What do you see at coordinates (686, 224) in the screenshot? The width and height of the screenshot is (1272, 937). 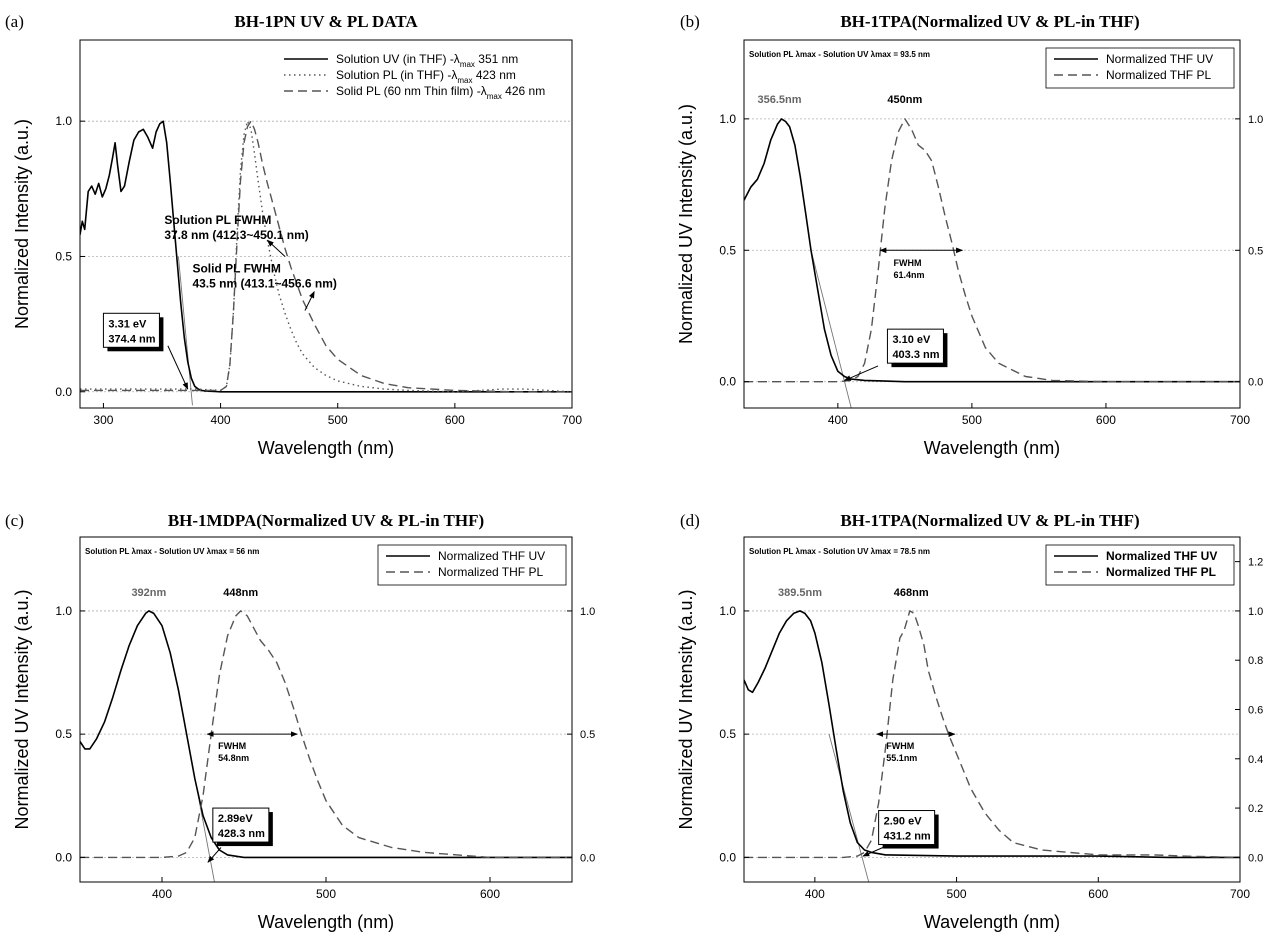 I see `y-axis-label: Normalized UV Intensity (a.u.)` at bounding box center [686, 224].